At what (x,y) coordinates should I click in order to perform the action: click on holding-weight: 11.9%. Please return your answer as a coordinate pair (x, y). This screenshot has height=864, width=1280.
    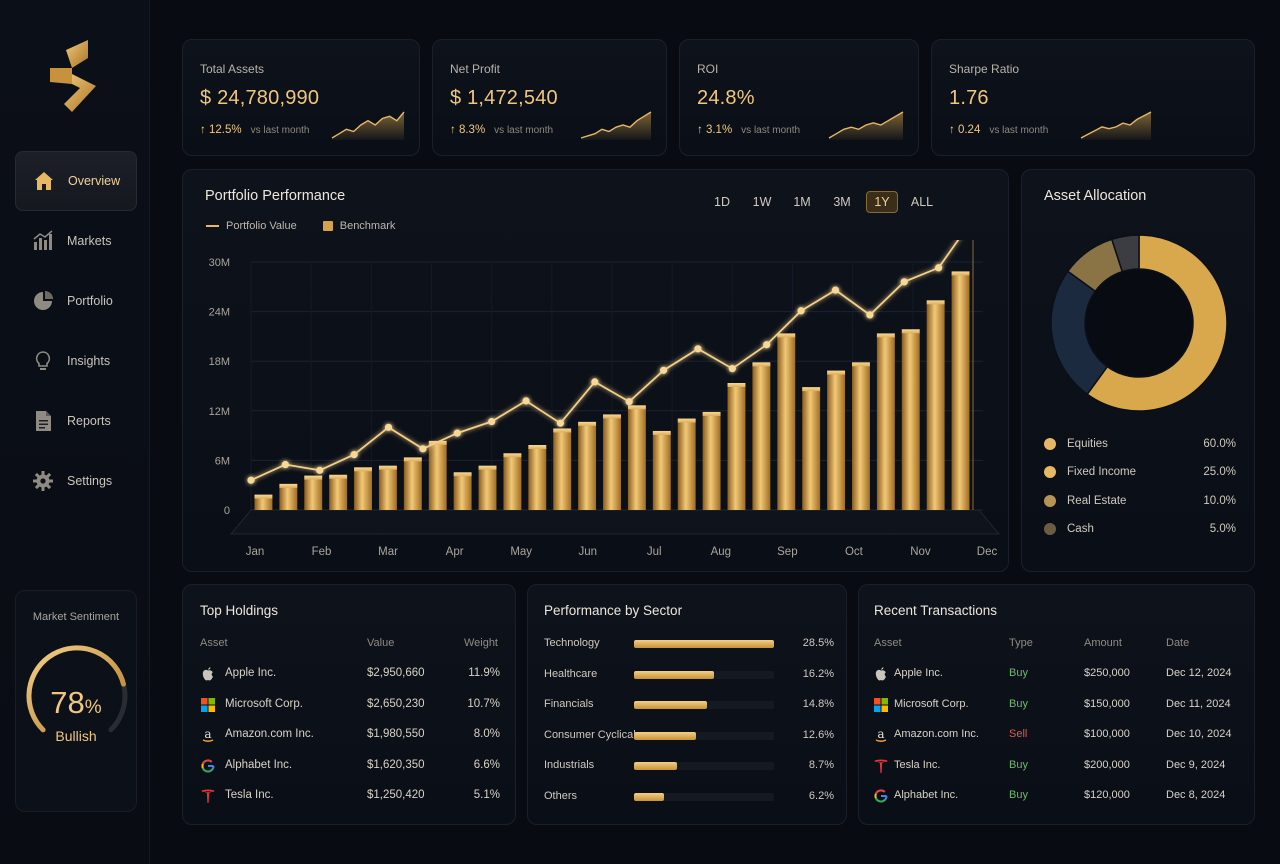
    Looking at the image, I should click on (484, 673).